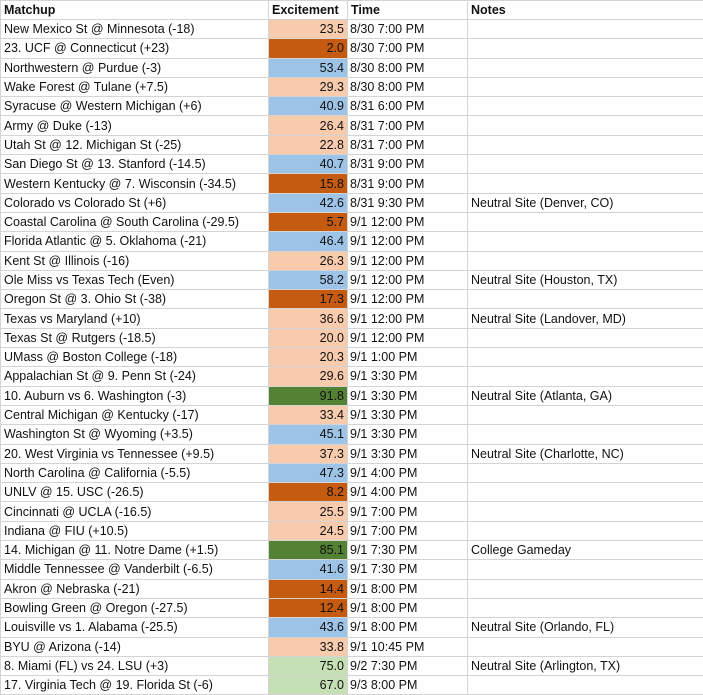  What do you see at coordinates (135, 550) in the screenshot?
I see `matchup-cell: 14. Michigan @ 11. Notre Dame (+1.5)` at bounding box center [135, 550].